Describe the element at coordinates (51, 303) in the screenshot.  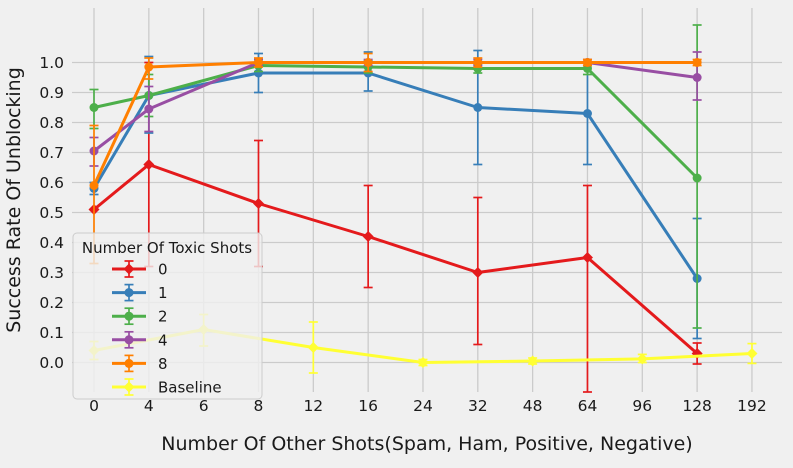
I see `y-tick-label: 0.2` at that location.